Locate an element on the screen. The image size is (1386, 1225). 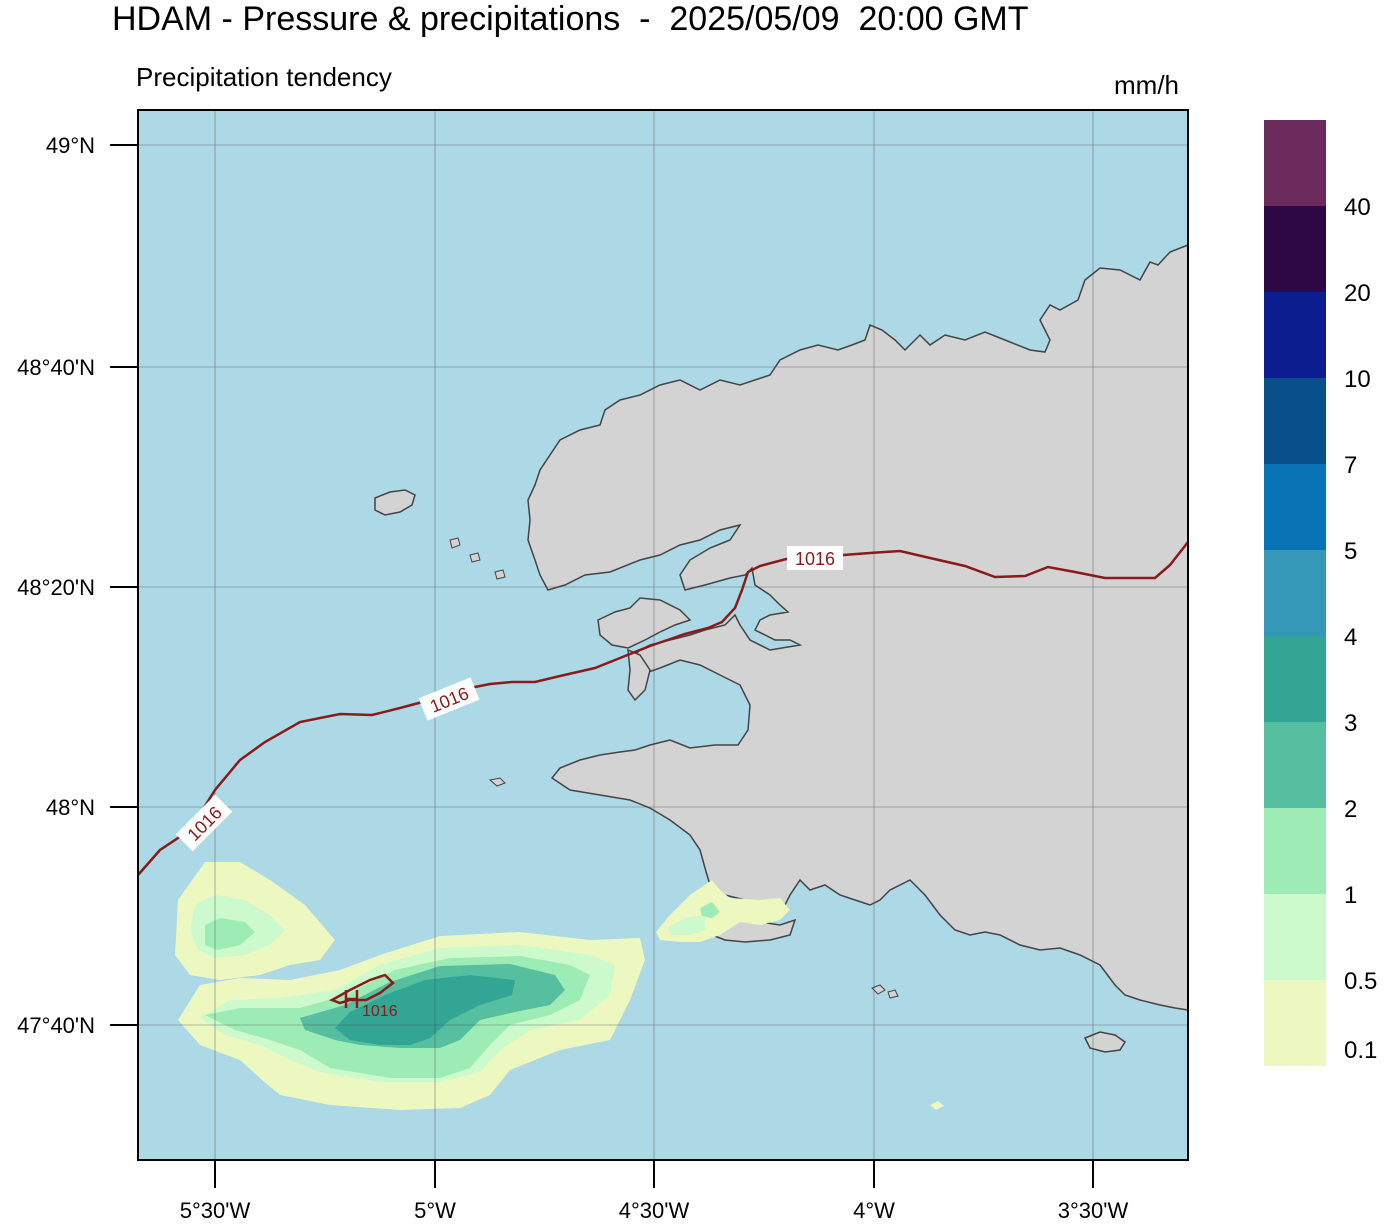
lat-label: 47°40'N is located at coordinates (56, 1025).